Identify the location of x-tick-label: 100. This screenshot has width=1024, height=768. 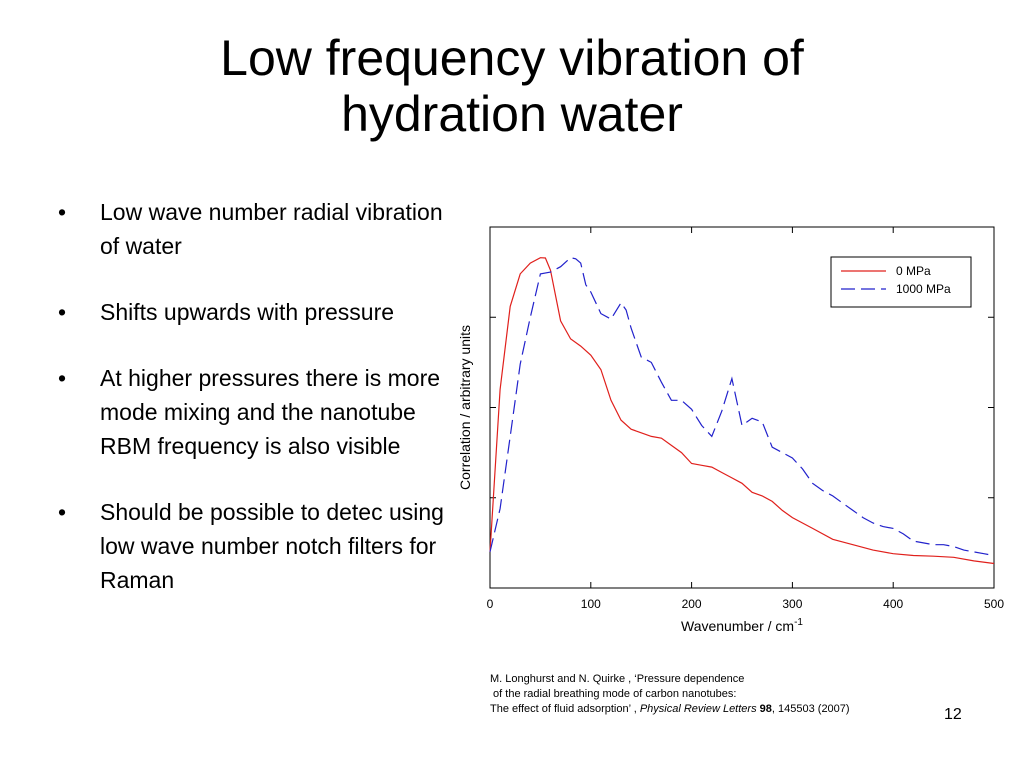
(591, 604).